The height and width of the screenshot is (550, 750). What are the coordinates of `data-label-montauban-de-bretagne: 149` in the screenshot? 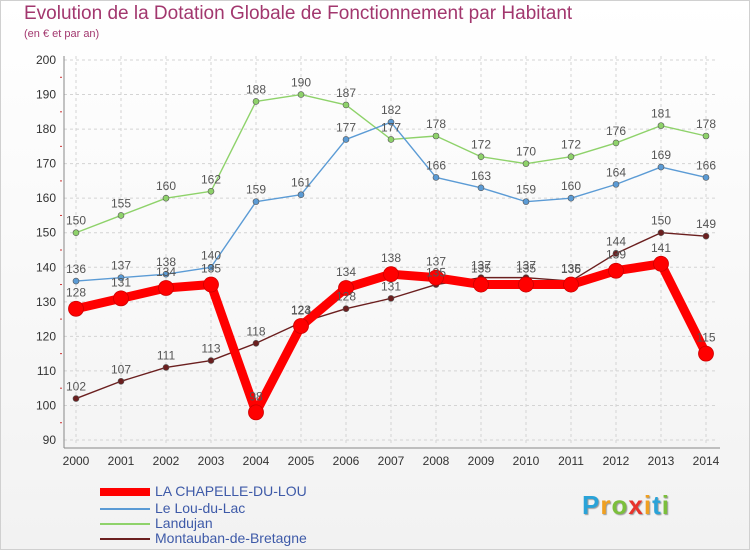 It's located at (706, 224).